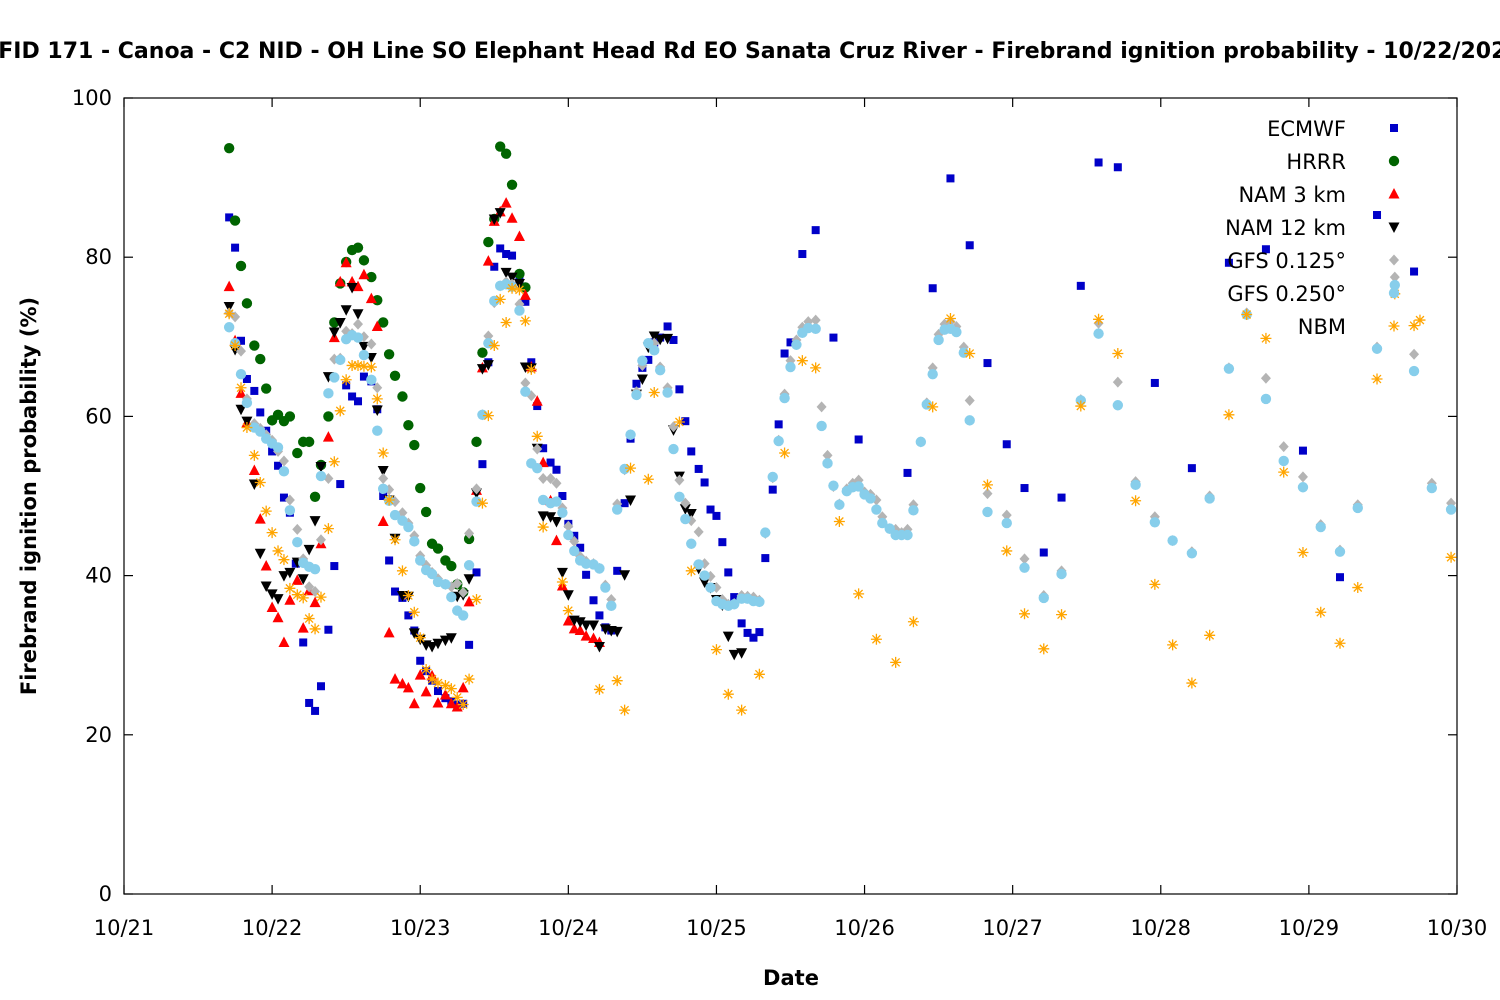 The image size is (1500, 1000). I want to click on y-tick-label: 80, so click(98, 257).